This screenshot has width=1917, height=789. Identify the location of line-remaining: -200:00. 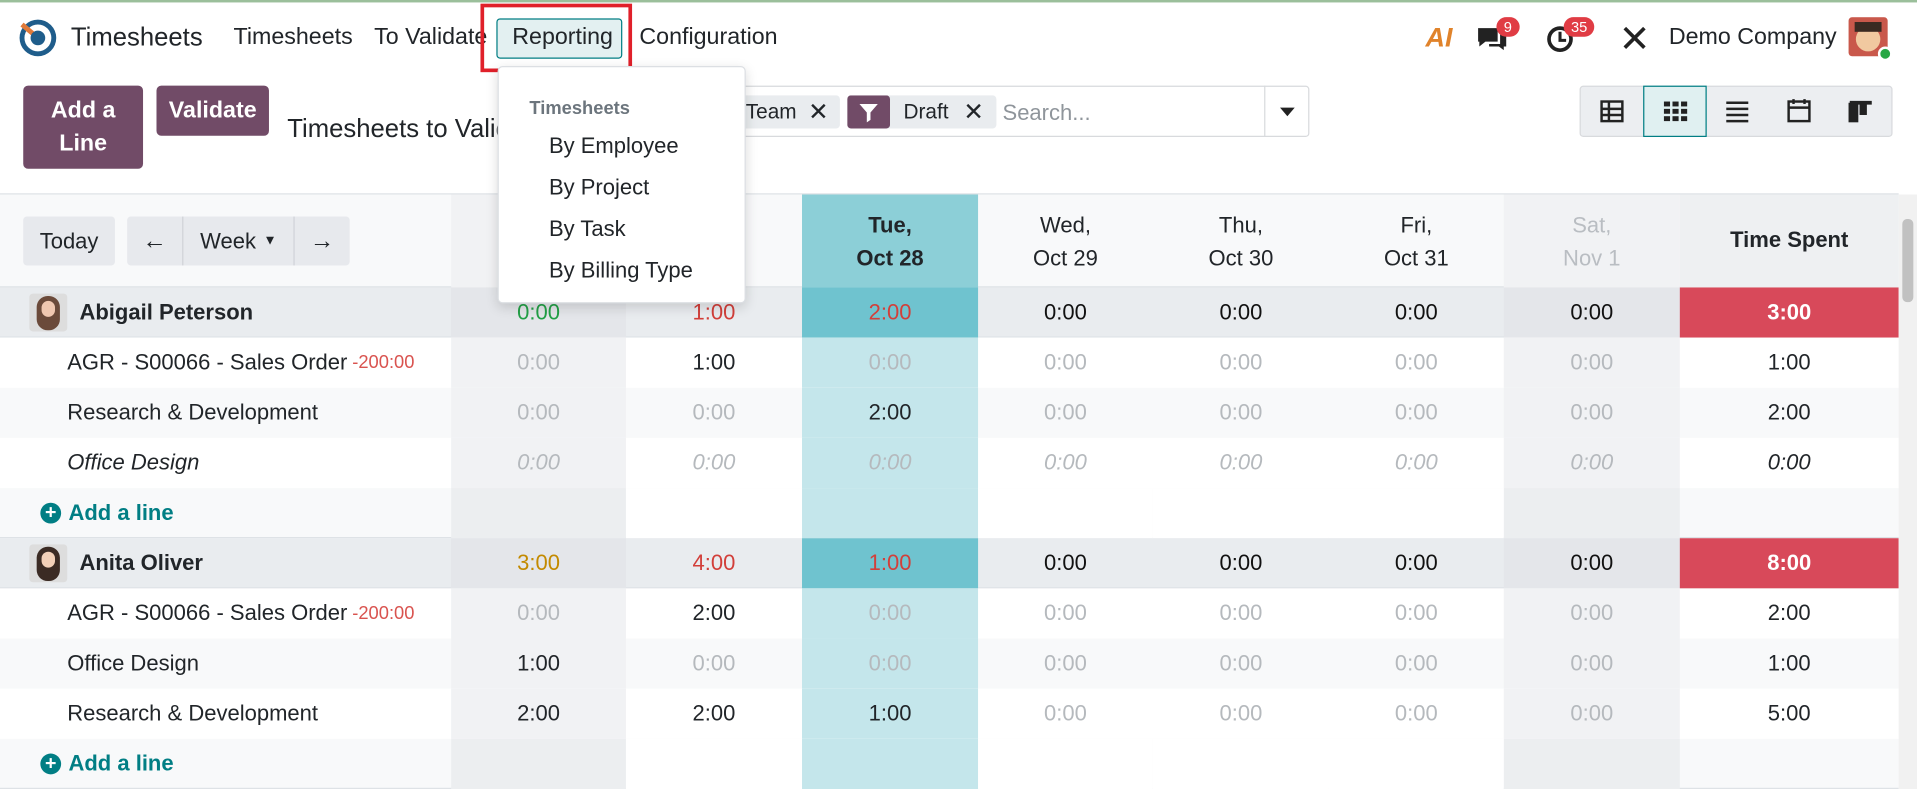
(383, 613).